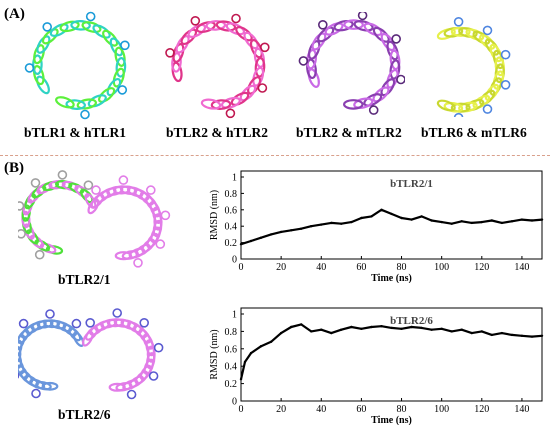 This screenshot has height=430, width=550. What do you see at coordinates (411, 321) in the screenshot?
I see `chart-title: bTLR2/6` at bounding box center [411, 321].